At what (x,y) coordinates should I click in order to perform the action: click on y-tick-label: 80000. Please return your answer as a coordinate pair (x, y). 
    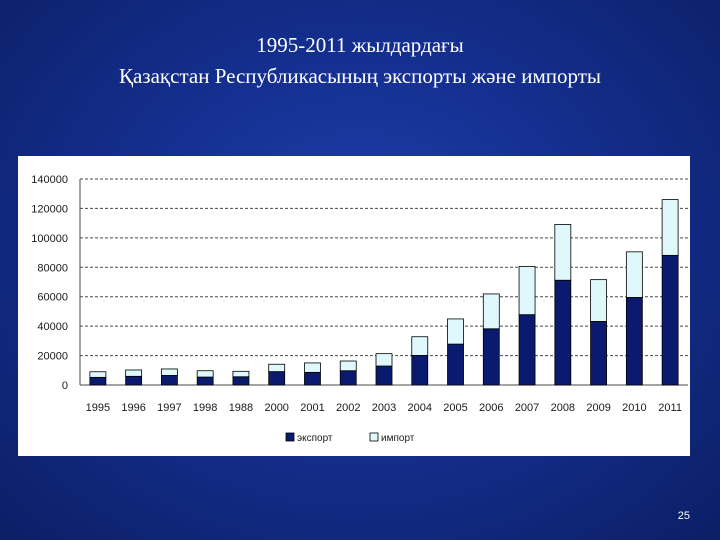
    Looking at the image, I should click on (52, 268).